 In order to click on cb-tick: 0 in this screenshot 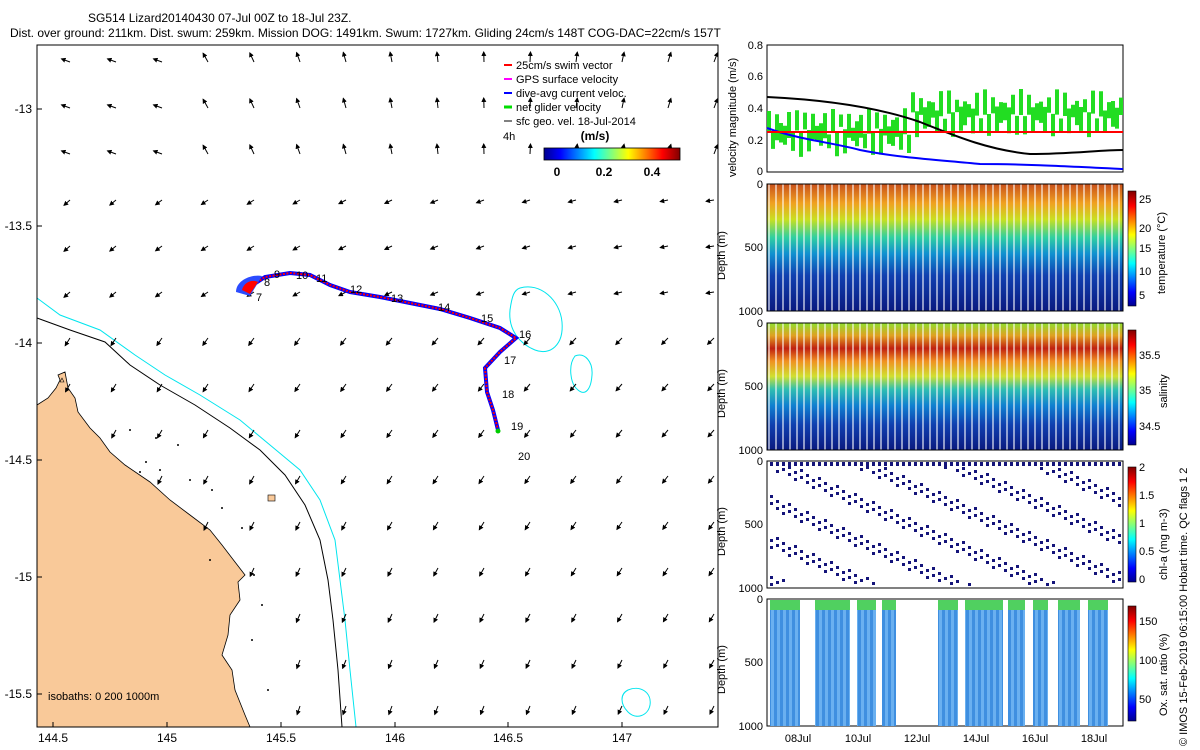, I will do `click(1142, 580)`.